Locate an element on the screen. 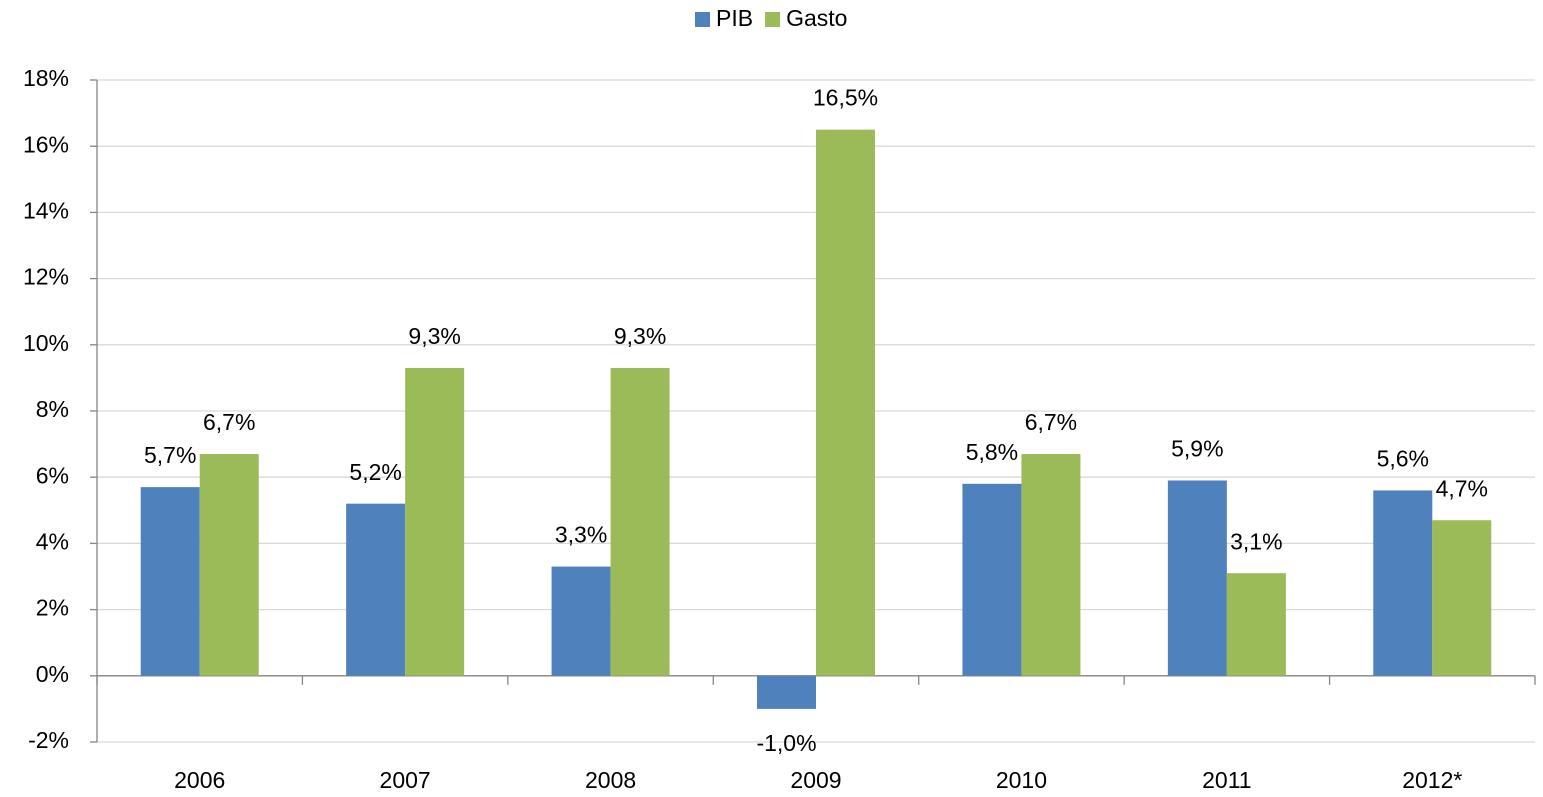 Image resolution: width=1543 pixels, height=797 pixels. y-tick-label: 8% is located at coordinates (52, 409).